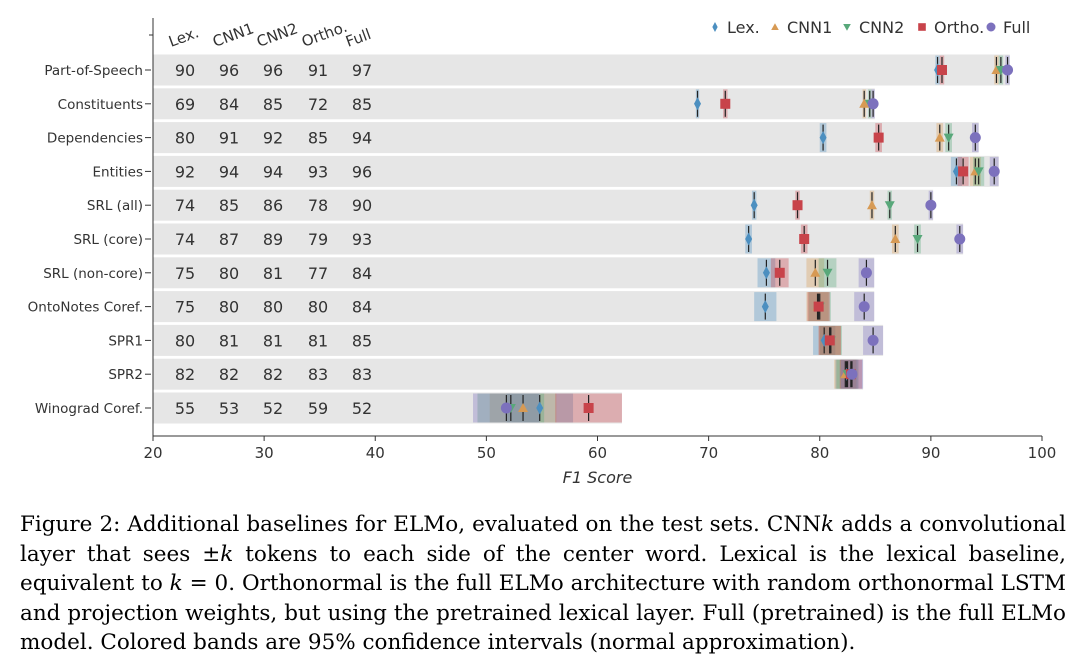 The height and width of the screenshot is (668, 1080). I want to click on cell-spr1-full: 85, so click(362, 340).